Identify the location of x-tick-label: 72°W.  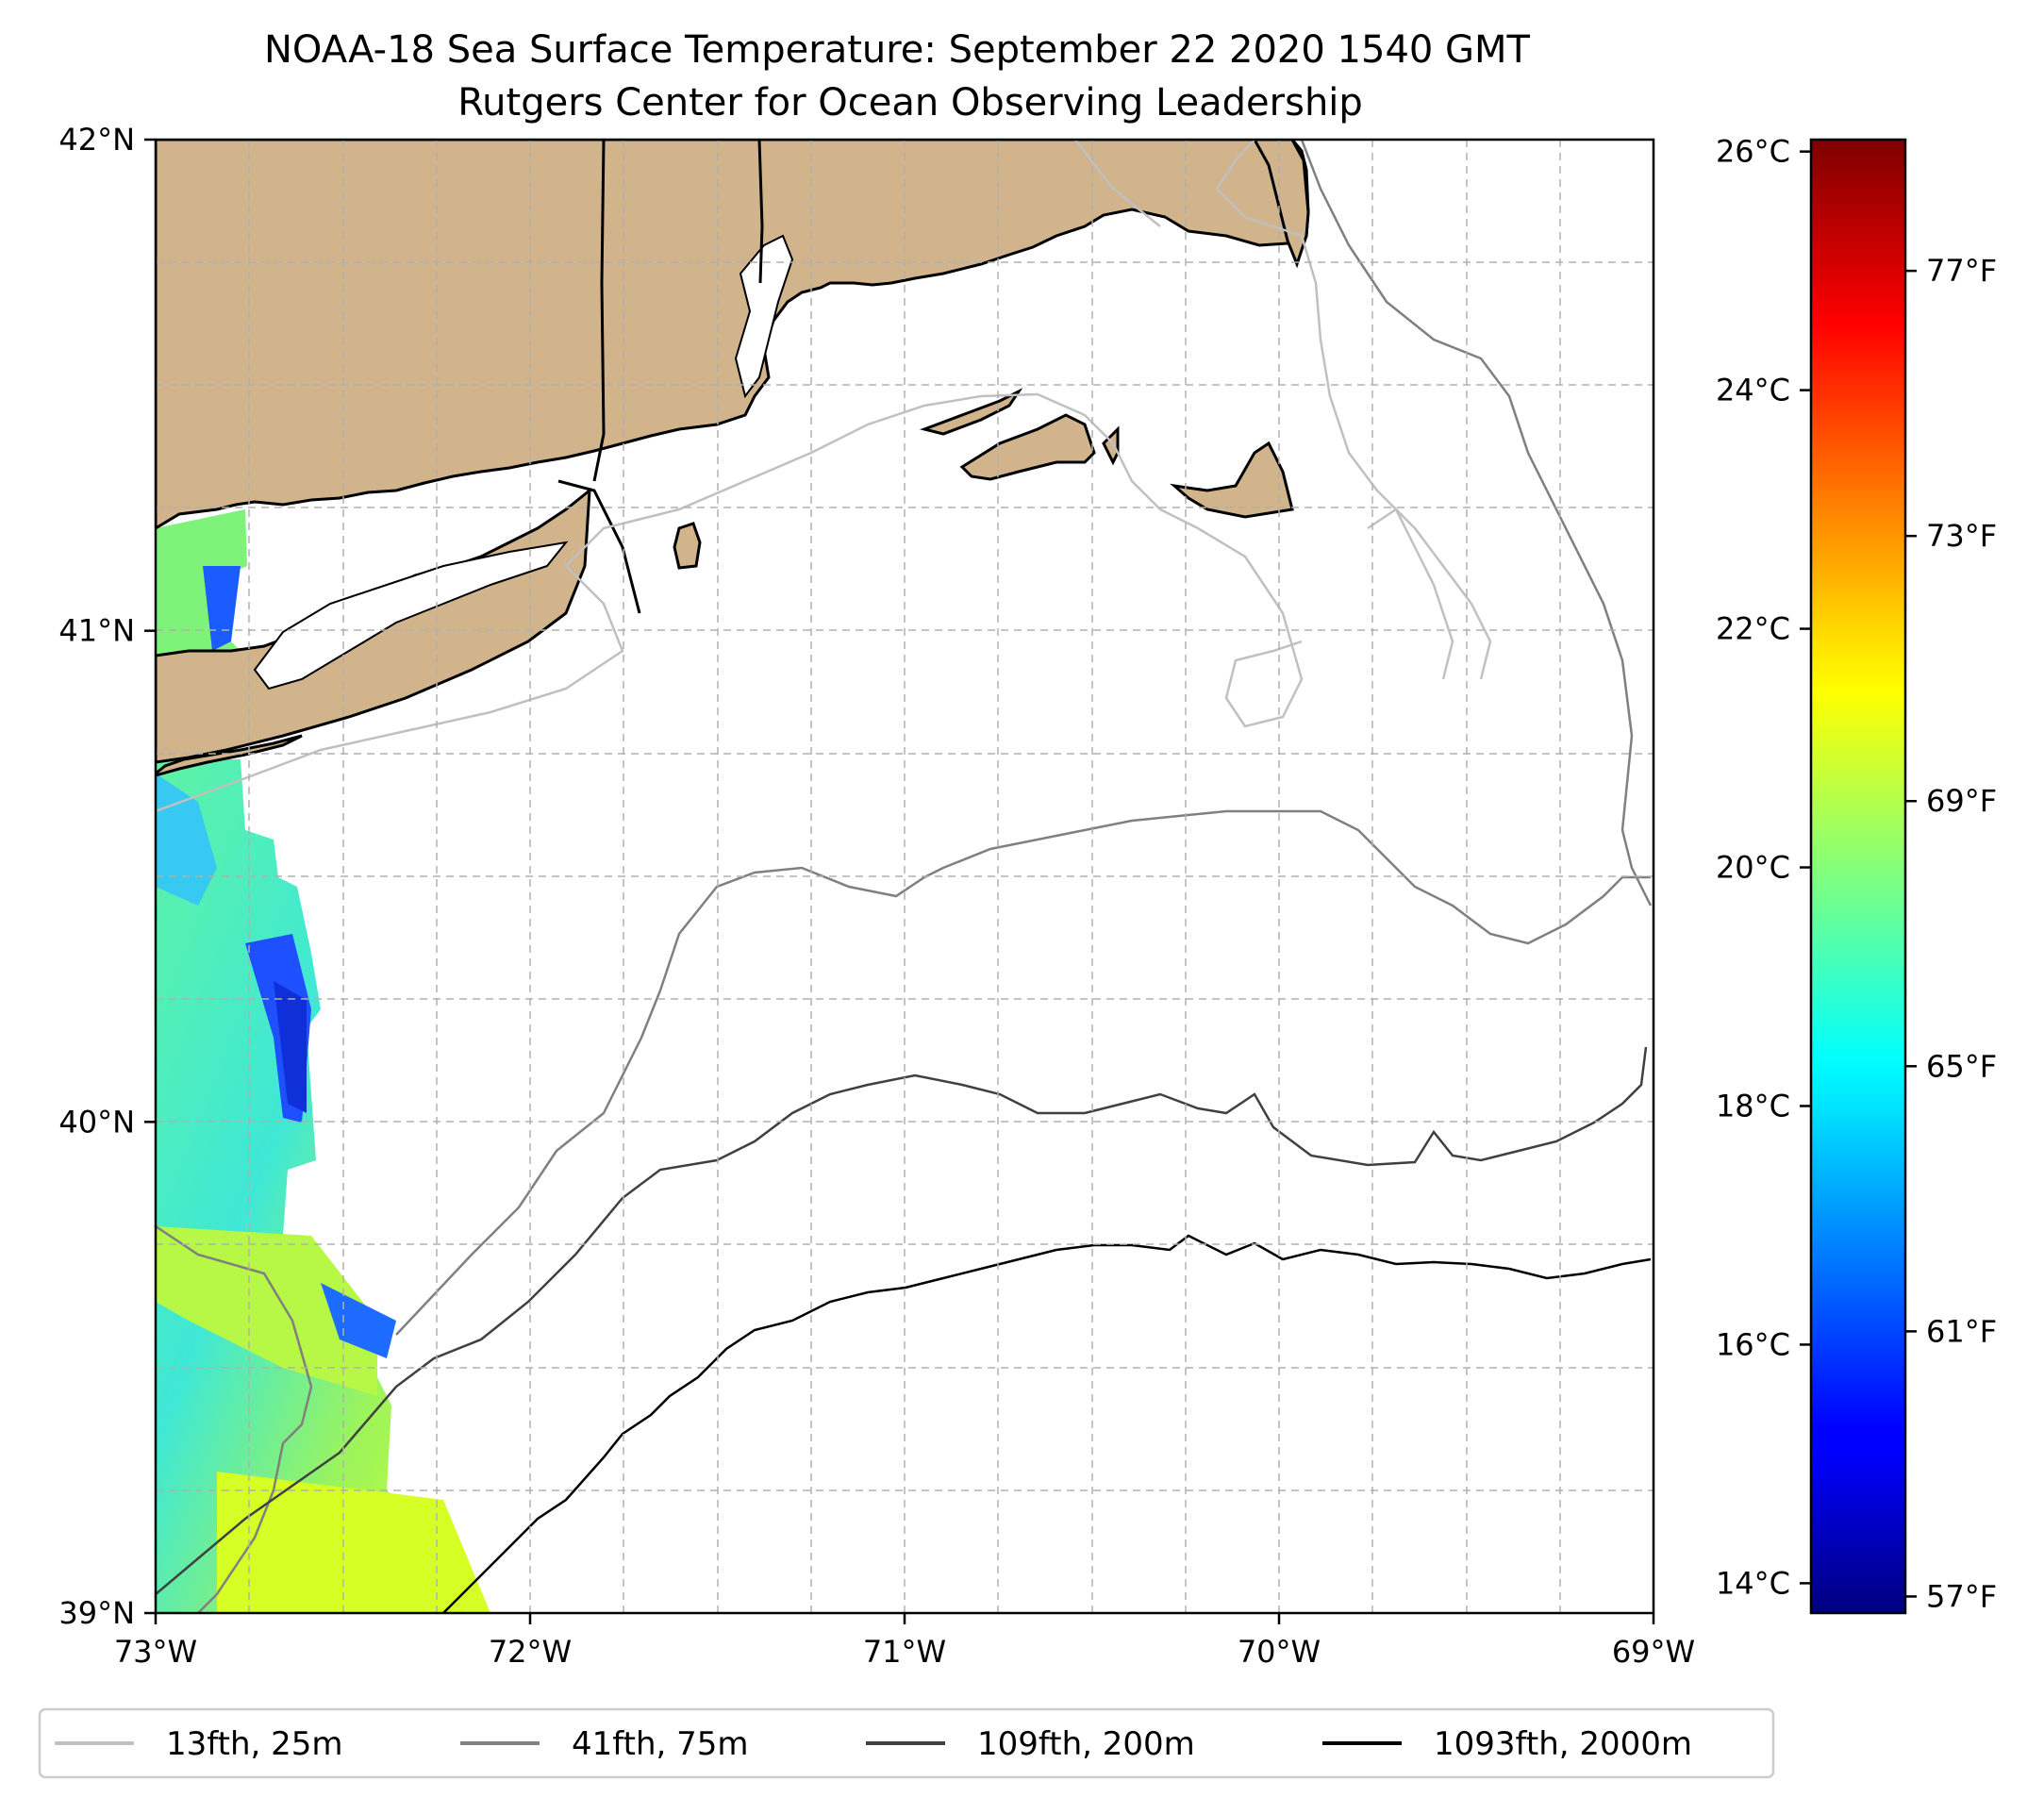
(531, 1652).